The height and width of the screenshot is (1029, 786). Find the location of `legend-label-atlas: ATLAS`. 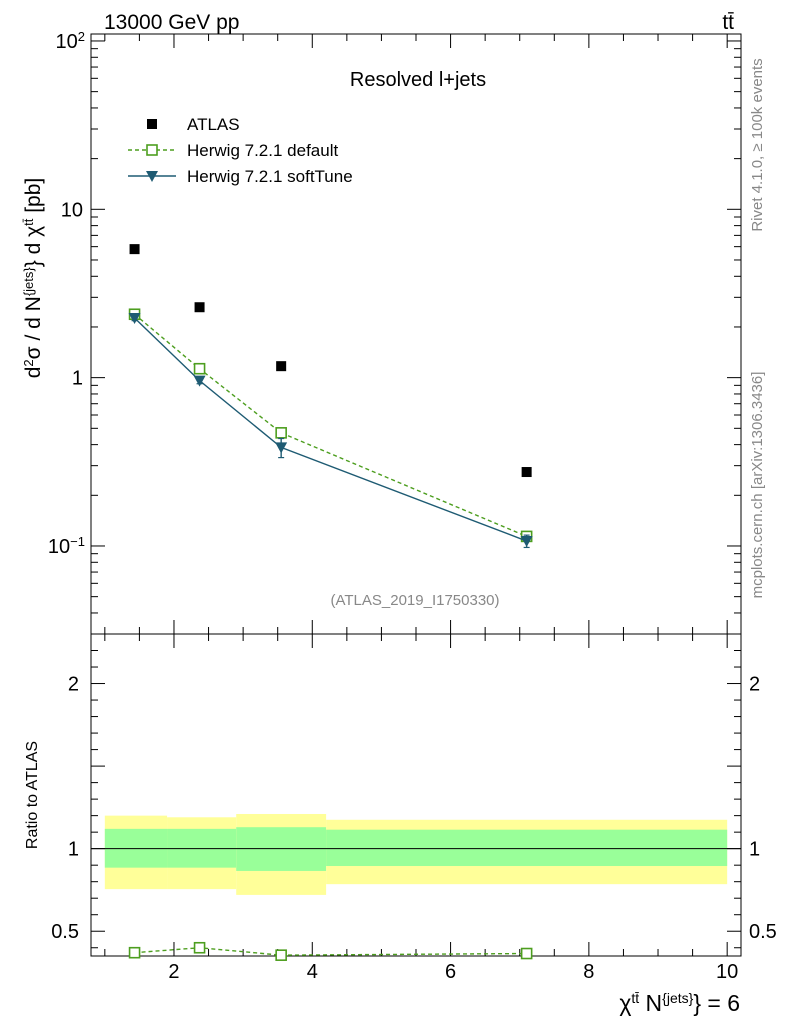

legend-label-atlas: ATLAS is located at coordinates (213, 124).